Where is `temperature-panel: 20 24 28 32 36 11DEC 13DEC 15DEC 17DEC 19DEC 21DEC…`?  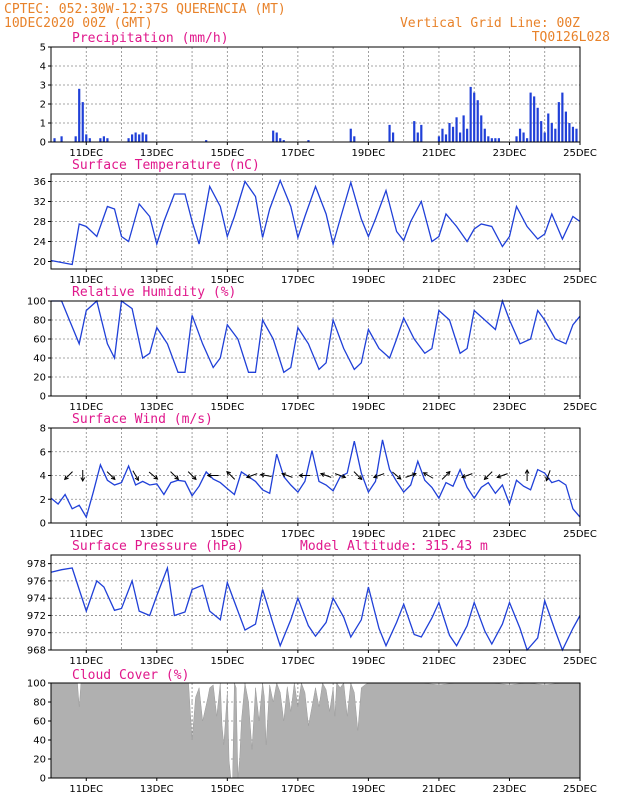
temperature-panel: 20 24 28 32 36 11DEC 13DEC 15DEC 17DEC 19DEC 21DEC… is located at coordinates (315, 222).